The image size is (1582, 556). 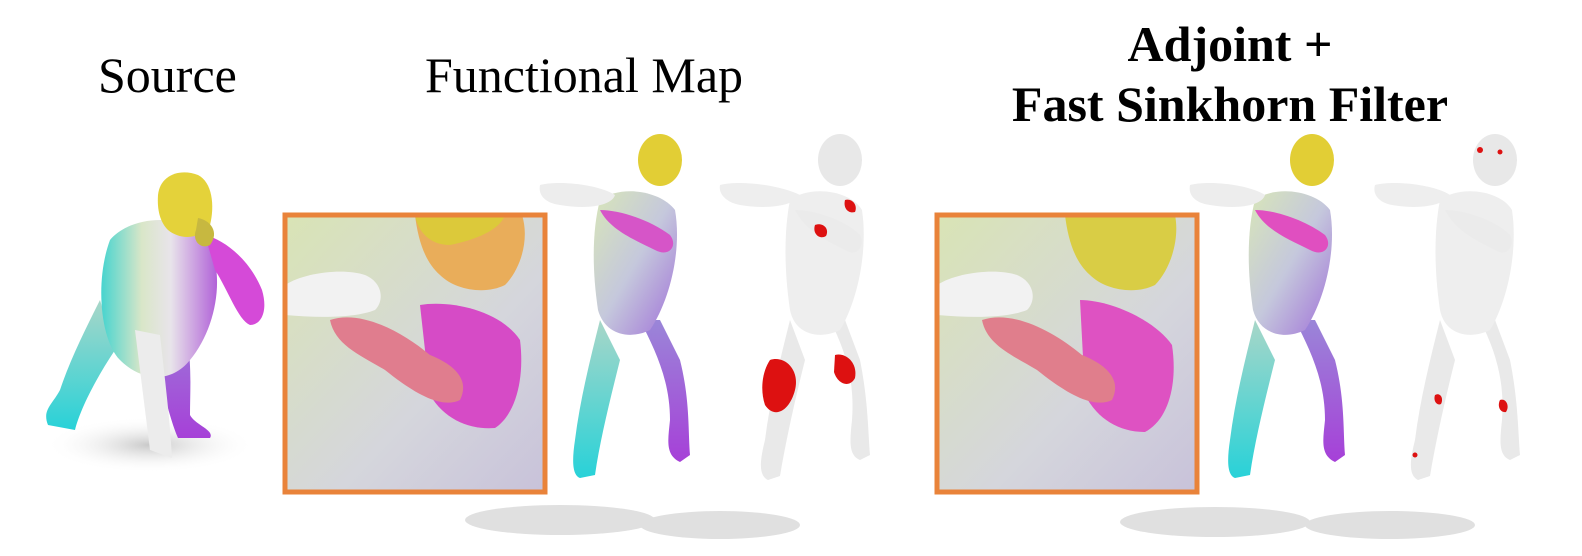 What do you see at coordinates (1230, 44) in the screenshot?
I see `adjoint-title-line1: Adjoint +` at bounding box center [1230, 44].